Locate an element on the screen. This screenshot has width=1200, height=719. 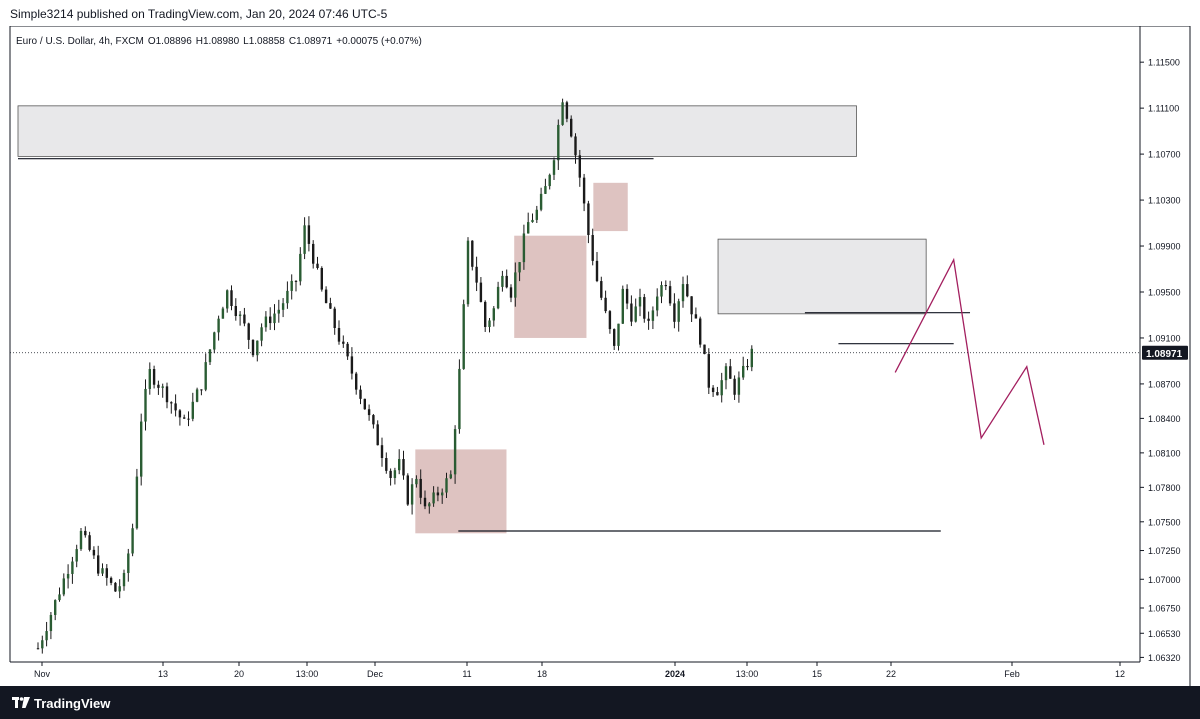
symbol-name: Euro / U.S. Dollar, 4h, FXCM is located at coordinates (80, 41).